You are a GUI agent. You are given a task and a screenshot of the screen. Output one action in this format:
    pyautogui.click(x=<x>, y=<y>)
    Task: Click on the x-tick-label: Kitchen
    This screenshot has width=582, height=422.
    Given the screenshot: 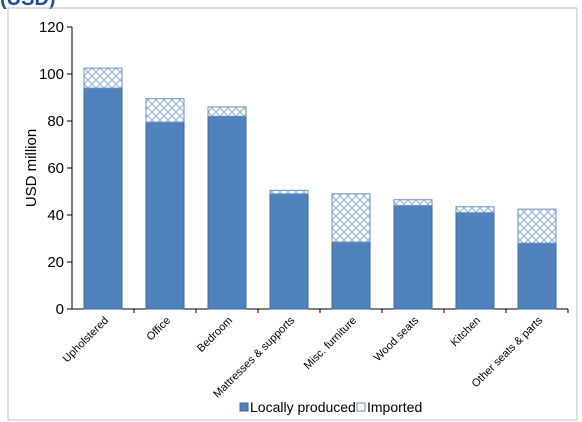 What is the action you would take?
    pyautogui.click(x=466, y=332)
    